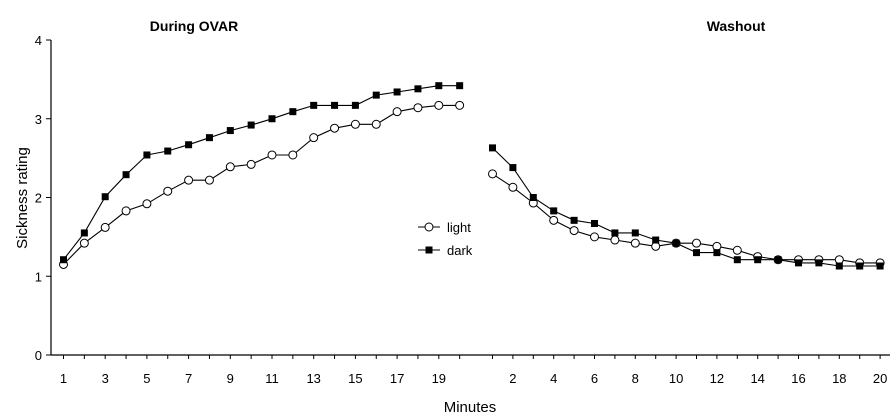 The width and height of the screenshot is (892, 418). I want to click on legend-item-dark: dark, so click(445, 250).